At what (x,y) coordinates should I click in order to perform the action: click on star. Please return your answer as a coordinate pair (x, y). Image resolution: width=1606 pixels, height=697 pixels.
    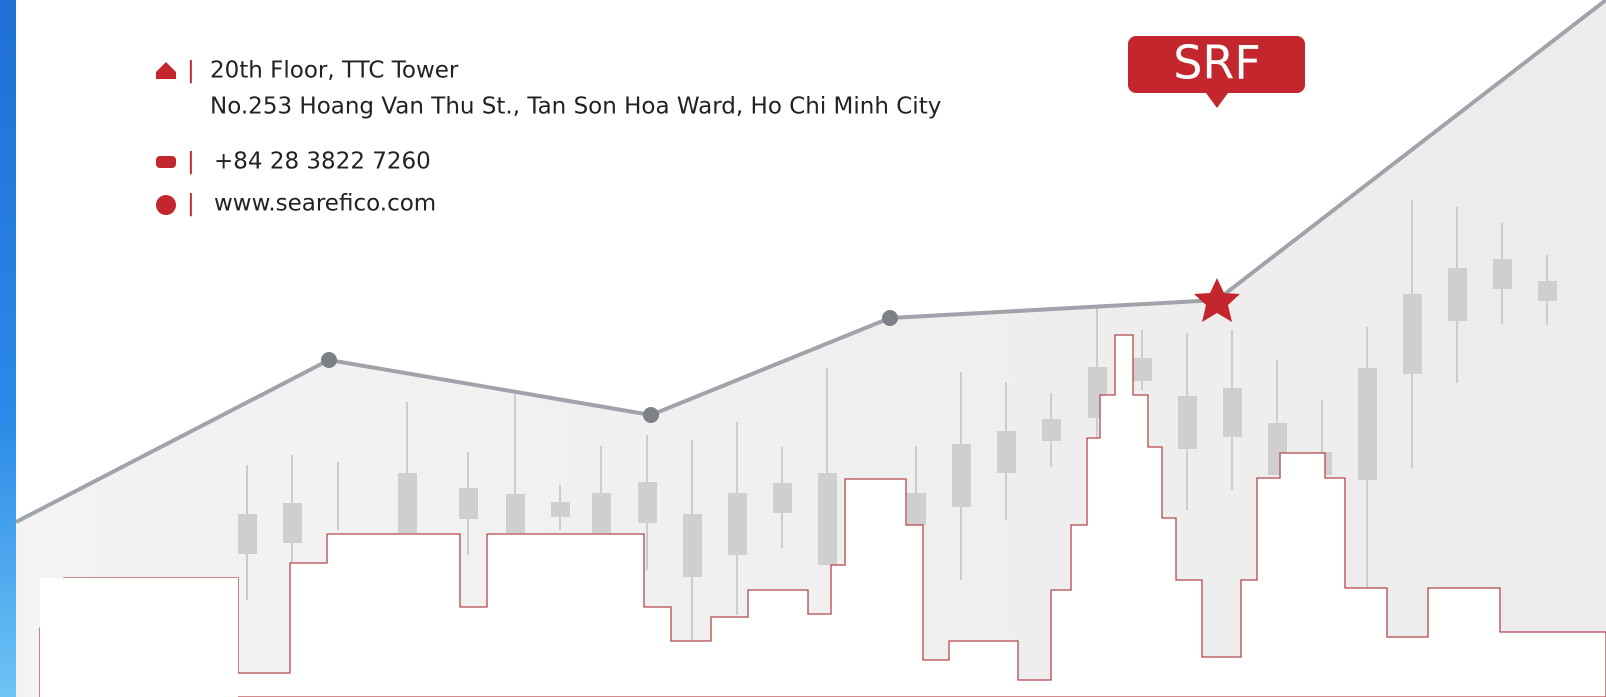
    Looking at the image, I should click on (1217, 300).